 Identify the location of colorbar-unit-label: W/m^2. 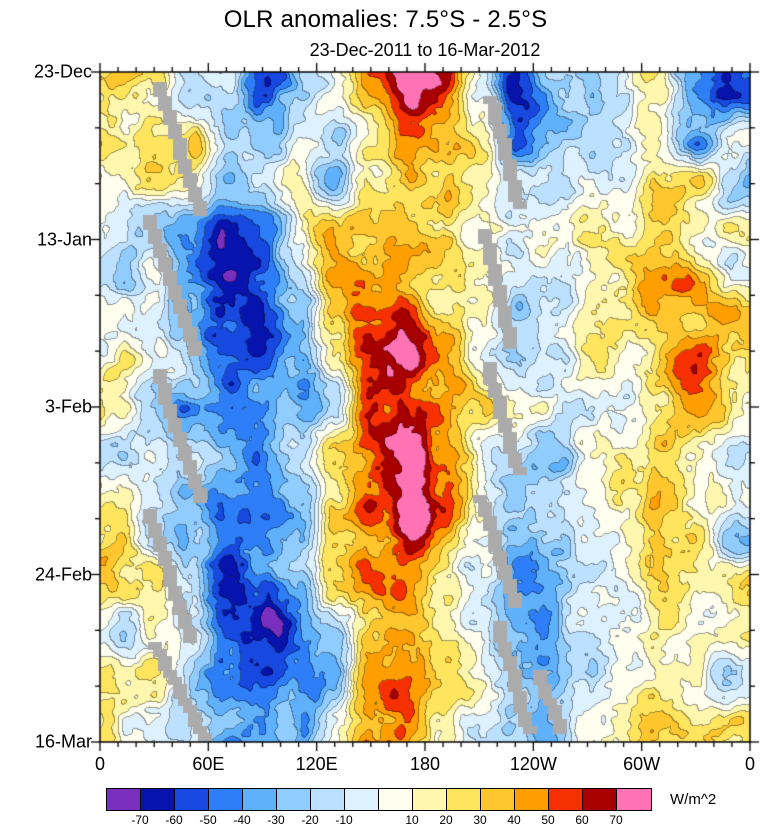
(693, 799).